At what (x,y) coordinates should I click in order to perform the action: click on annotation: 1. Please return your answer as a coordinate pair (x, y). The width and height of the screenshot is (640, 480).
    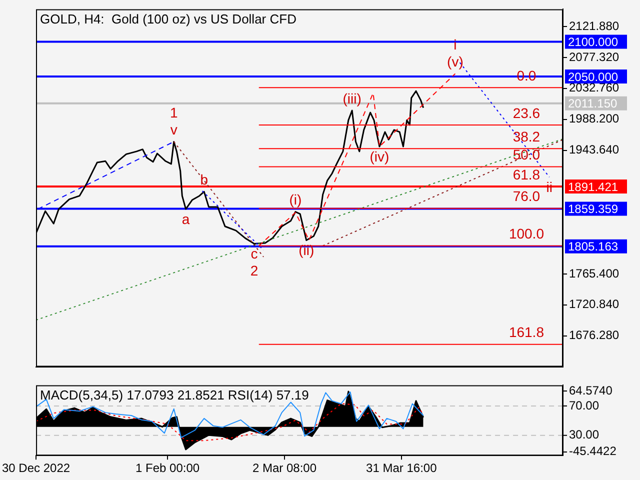
    Looking at the image, I should click on (174, 112).